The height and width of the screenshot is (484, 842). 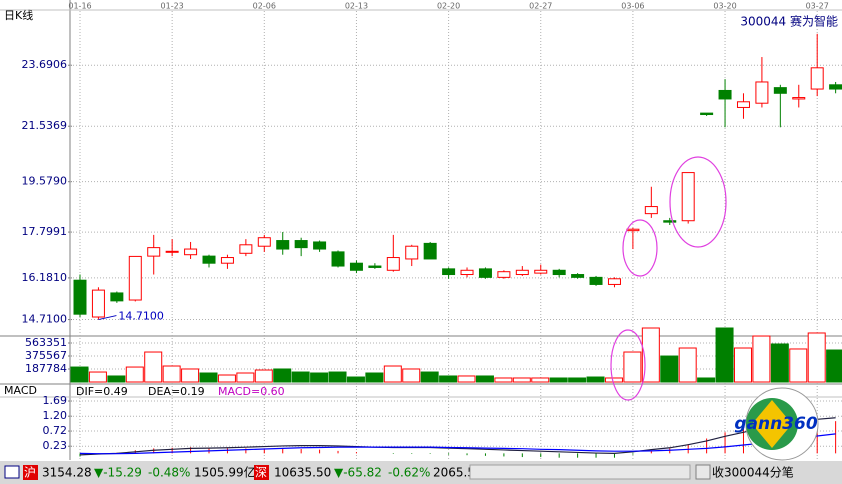 I want to click on logo: gann360, so click(x=776, y=424).